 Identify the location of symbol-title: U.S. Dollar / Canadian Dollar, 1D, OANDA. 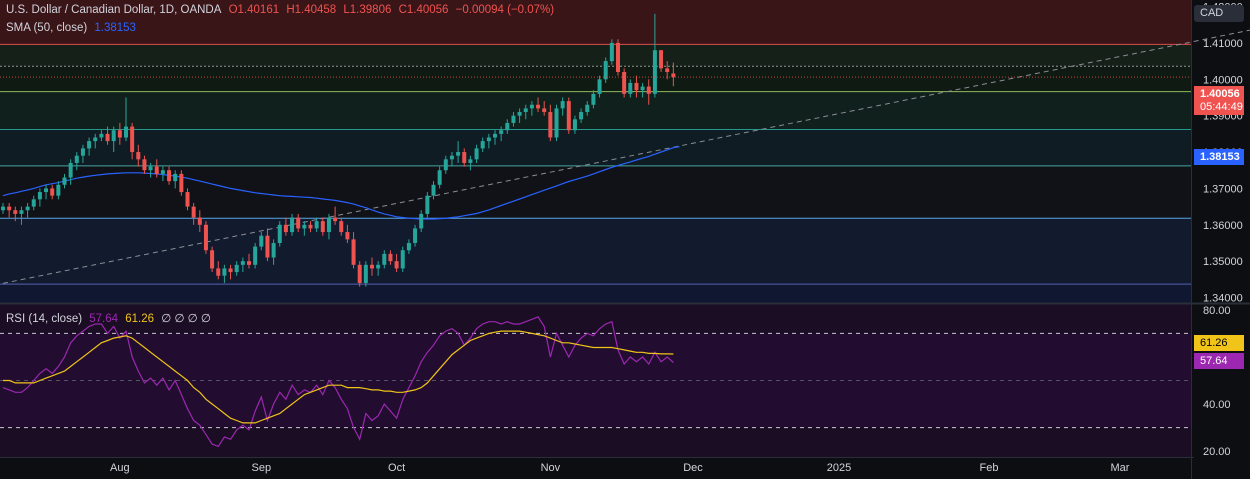
(114, 10).